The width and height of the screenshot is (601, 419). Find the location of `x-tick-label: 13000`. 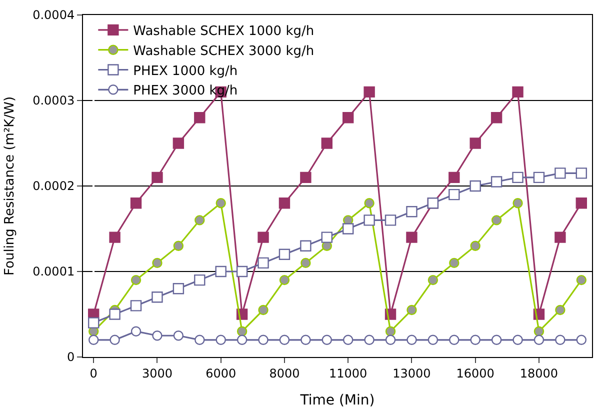

x-tick-label: 13000 is located at coordinates (411, 373).